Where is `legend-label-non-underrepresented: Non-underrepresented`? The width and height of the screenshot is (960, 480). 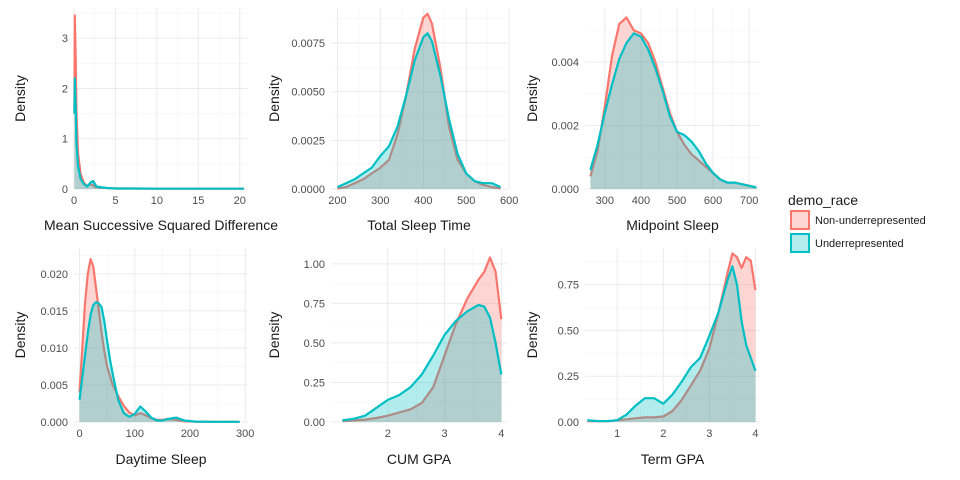 legend-label-non-underrepresented: Non-underrepresented is located at coordinates (870, 221).